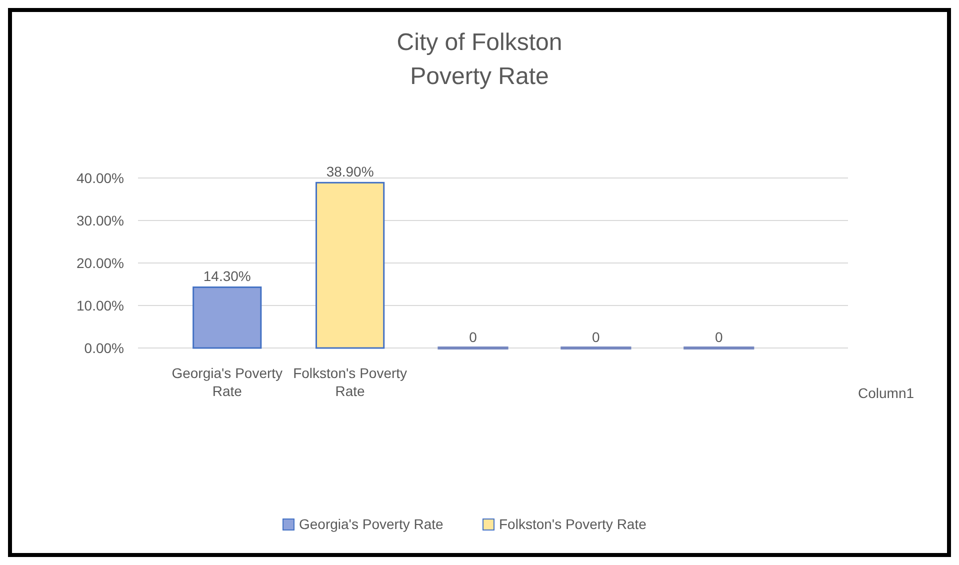 This screenshot has width=959, height=565. I want to click on text: Column1, so click(886, 393).